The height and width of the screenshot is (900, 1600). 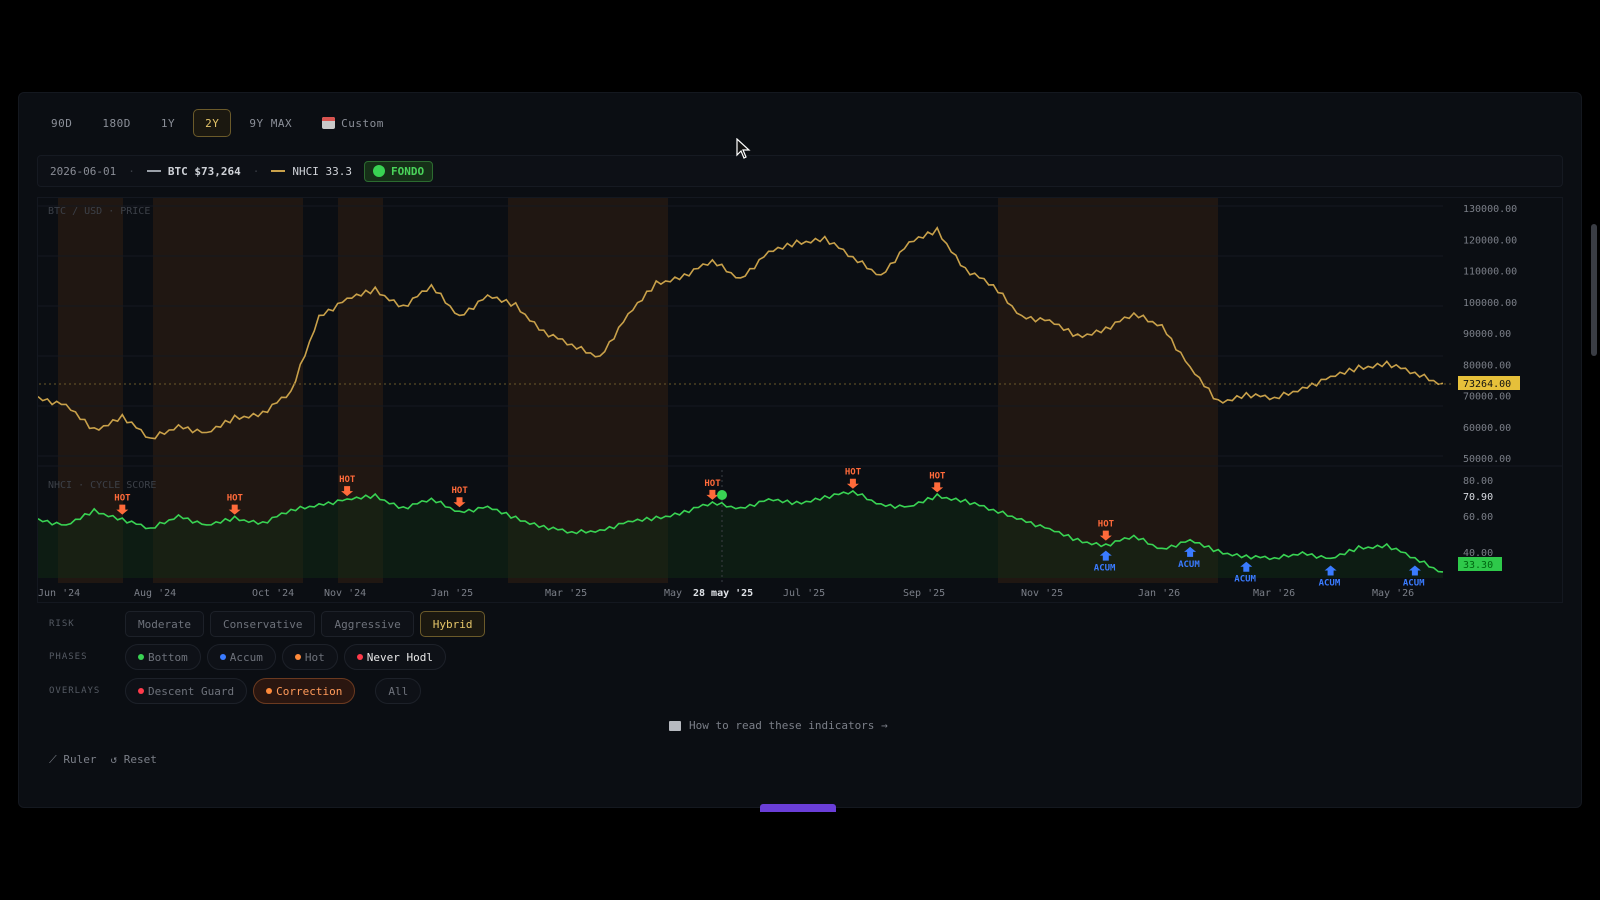 I want to click on tab-1y: 1Y, so click(x=168, y=123).